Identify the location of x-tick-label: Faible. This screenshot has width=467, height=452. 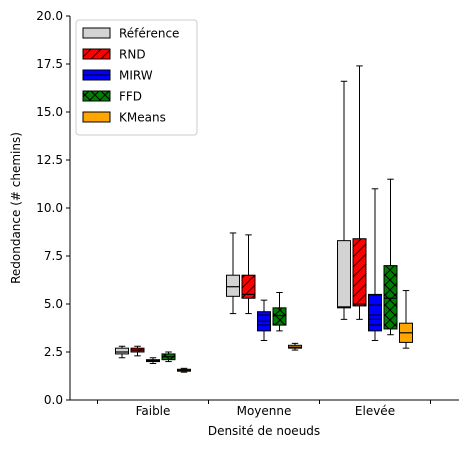
(153, 411).